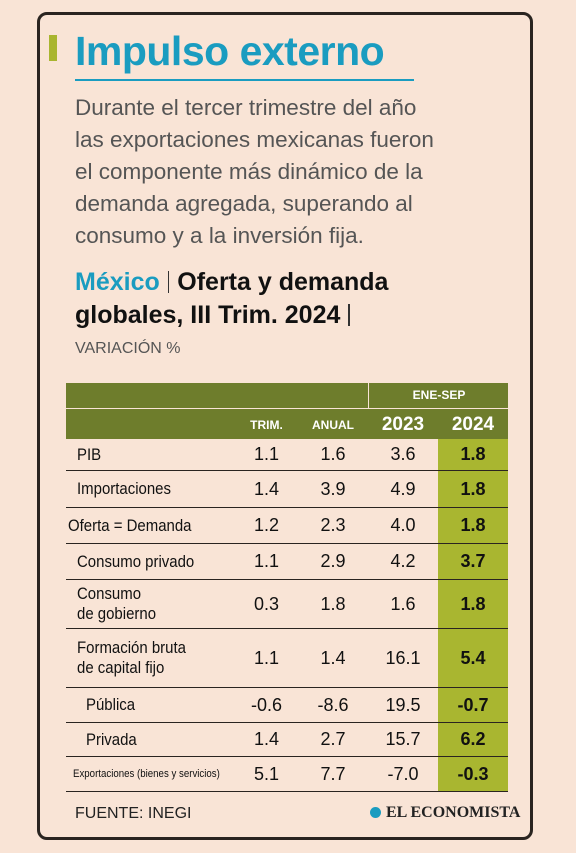  What do you see at coordinates (244, 203) in the screenshot?
I see `intro-line: demanda agregada, superando al` at bounding box center [244, 203].